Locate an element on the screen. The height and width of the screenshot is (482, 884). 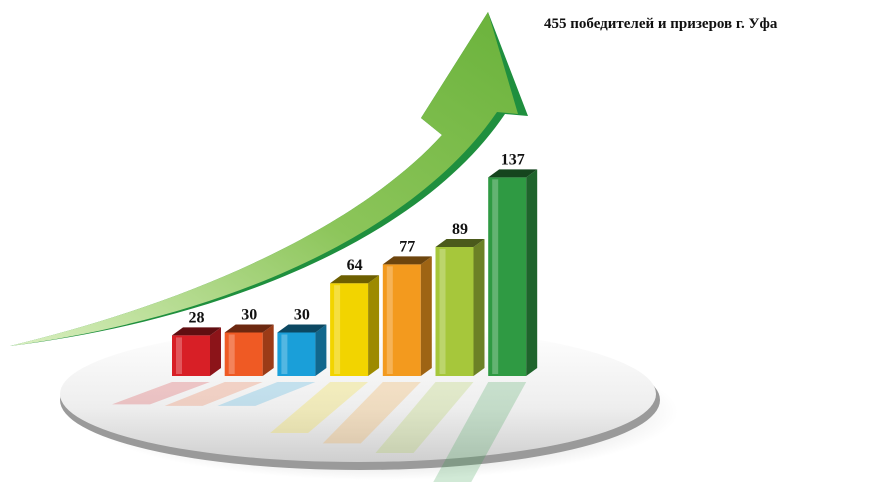
bar-7-side is located at coordinates (532, 272).